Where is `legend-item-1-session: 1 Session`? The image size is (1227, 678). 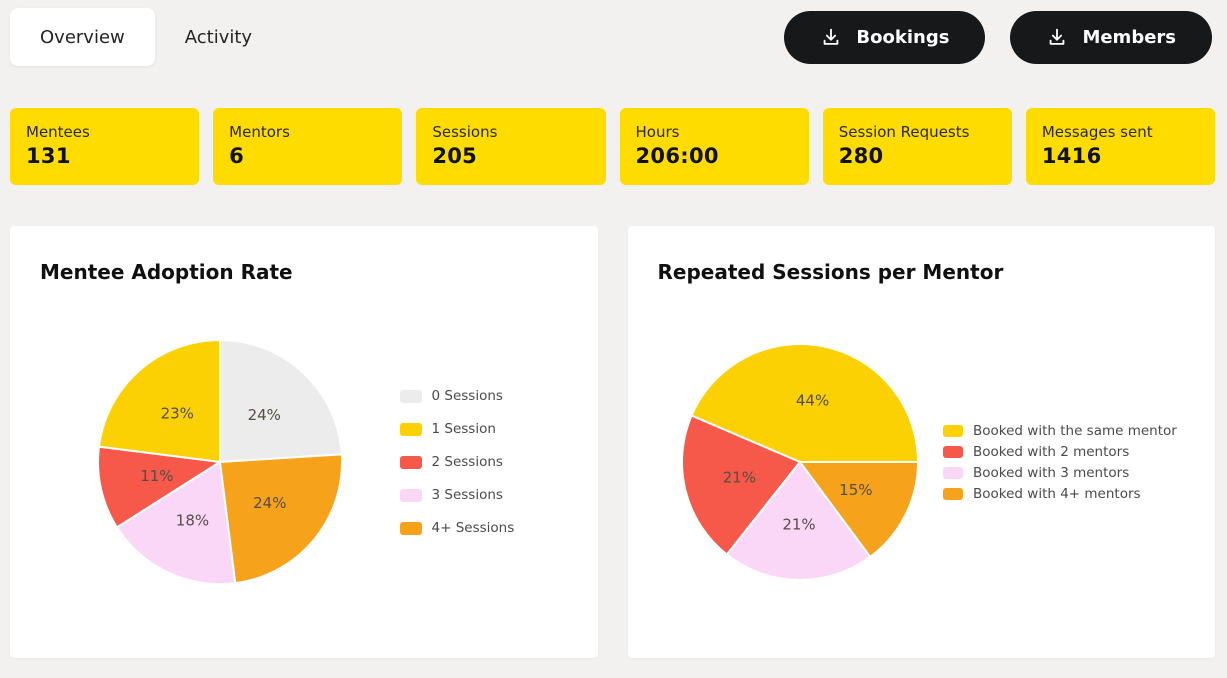
legend-item-1-session: 1 Session is located at coordinates (483, 429).